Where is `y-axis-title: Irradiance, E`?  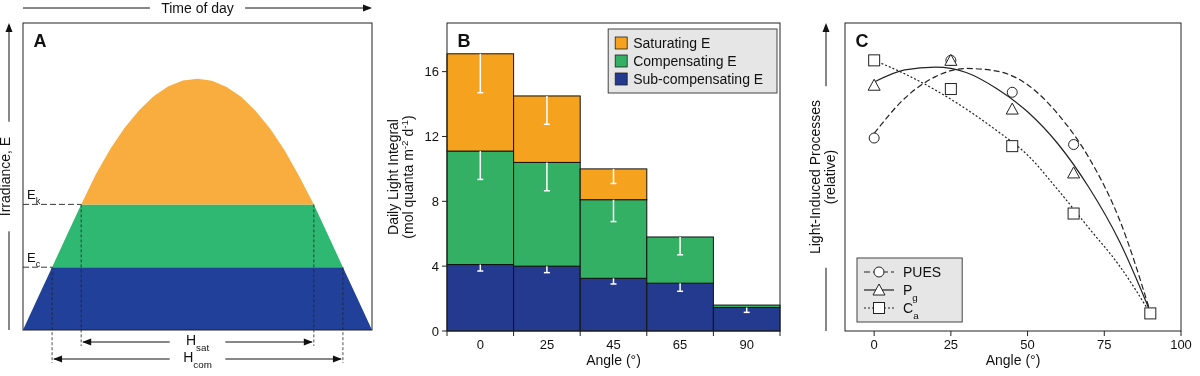 y-axis-title: Irradiance, E is located at coordinates (6, 176).